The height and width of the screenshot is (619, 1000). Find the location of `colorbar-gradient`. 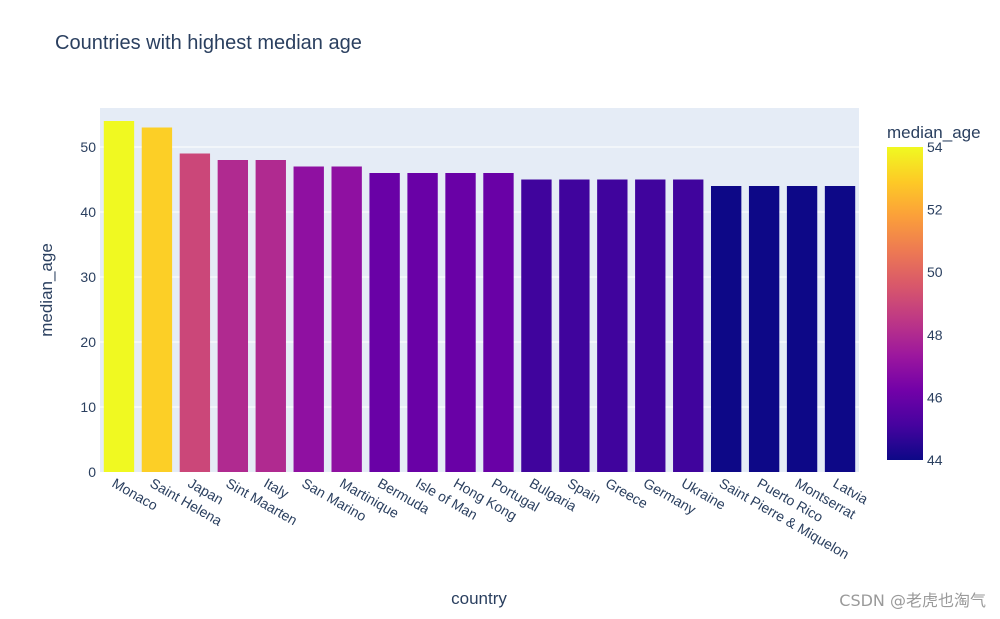

colorbar-gradient is located at coordinates (905, 303).